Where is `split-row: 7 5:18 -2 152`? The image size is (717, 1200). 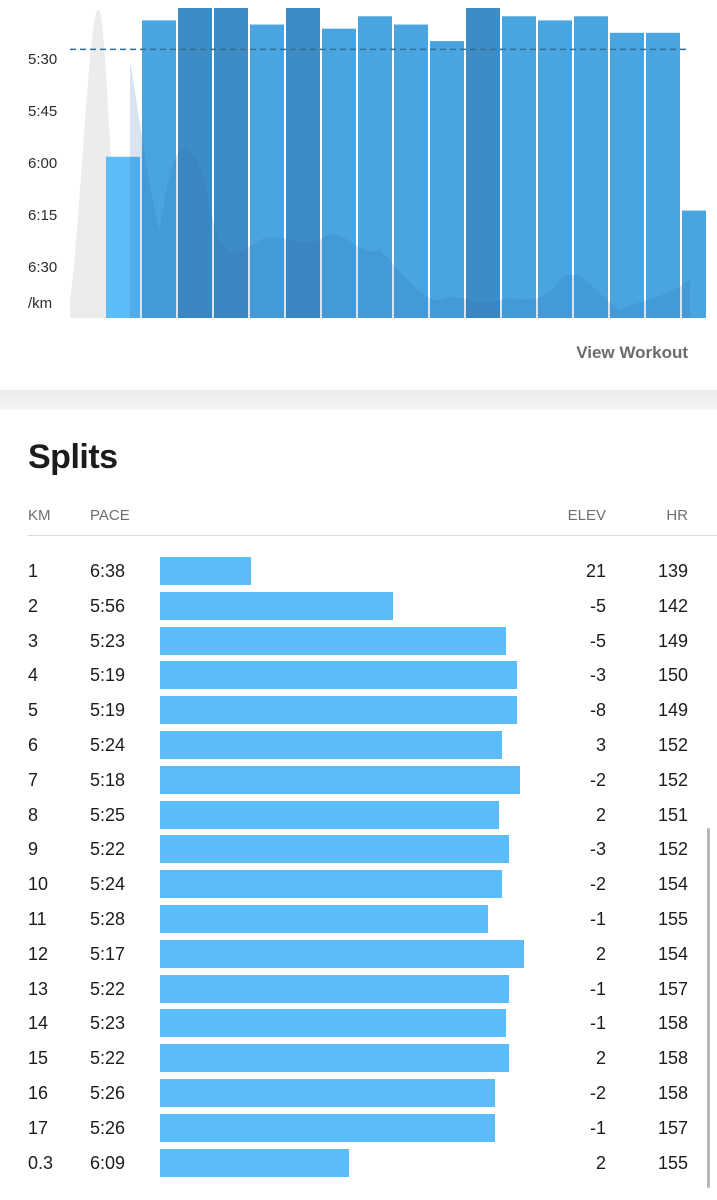 split-row: 7 5:18 -2 152 is located at coordinates (358, 779).